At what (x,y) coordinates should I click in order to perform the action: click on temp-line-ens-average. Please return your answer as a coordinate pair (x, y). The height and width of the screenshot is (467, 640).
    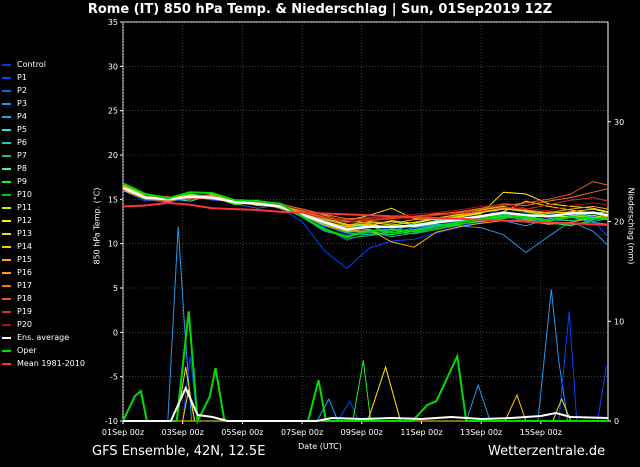
    Looking at the image, I should click on (365, 208).